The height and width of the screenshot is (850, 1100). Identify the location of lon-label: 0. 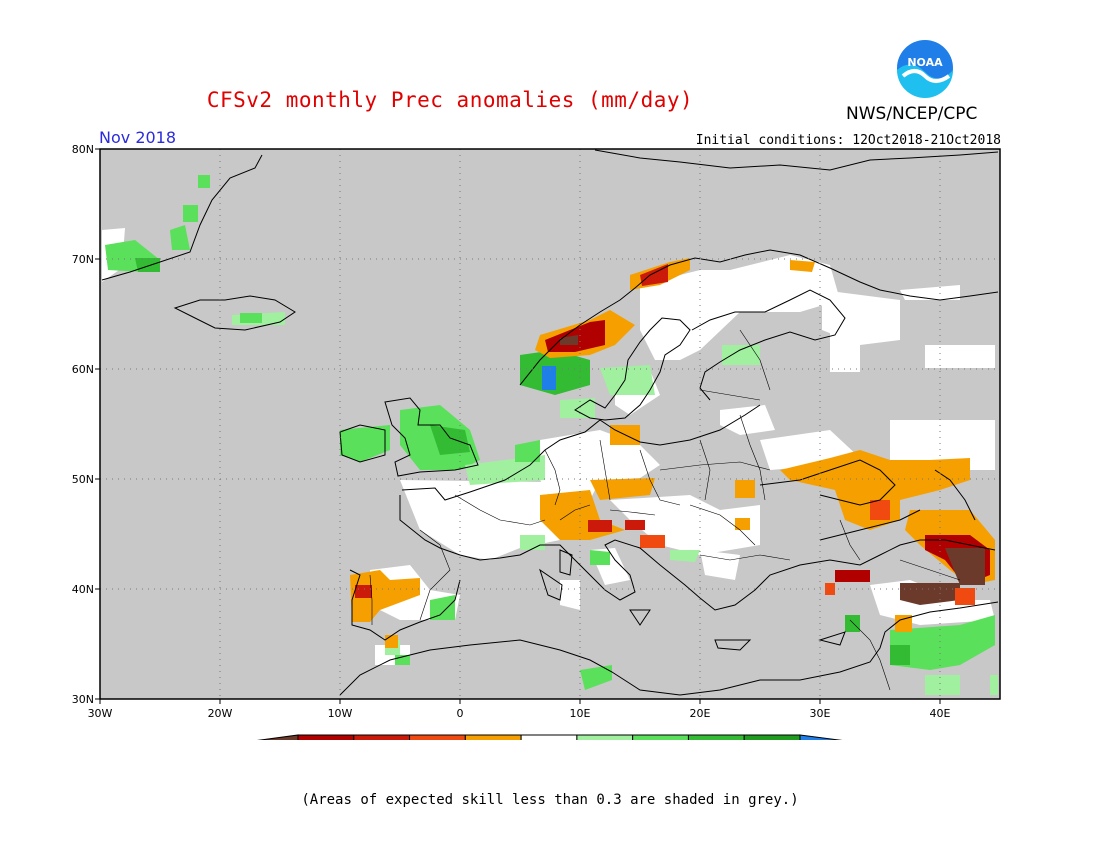
(460, 713).